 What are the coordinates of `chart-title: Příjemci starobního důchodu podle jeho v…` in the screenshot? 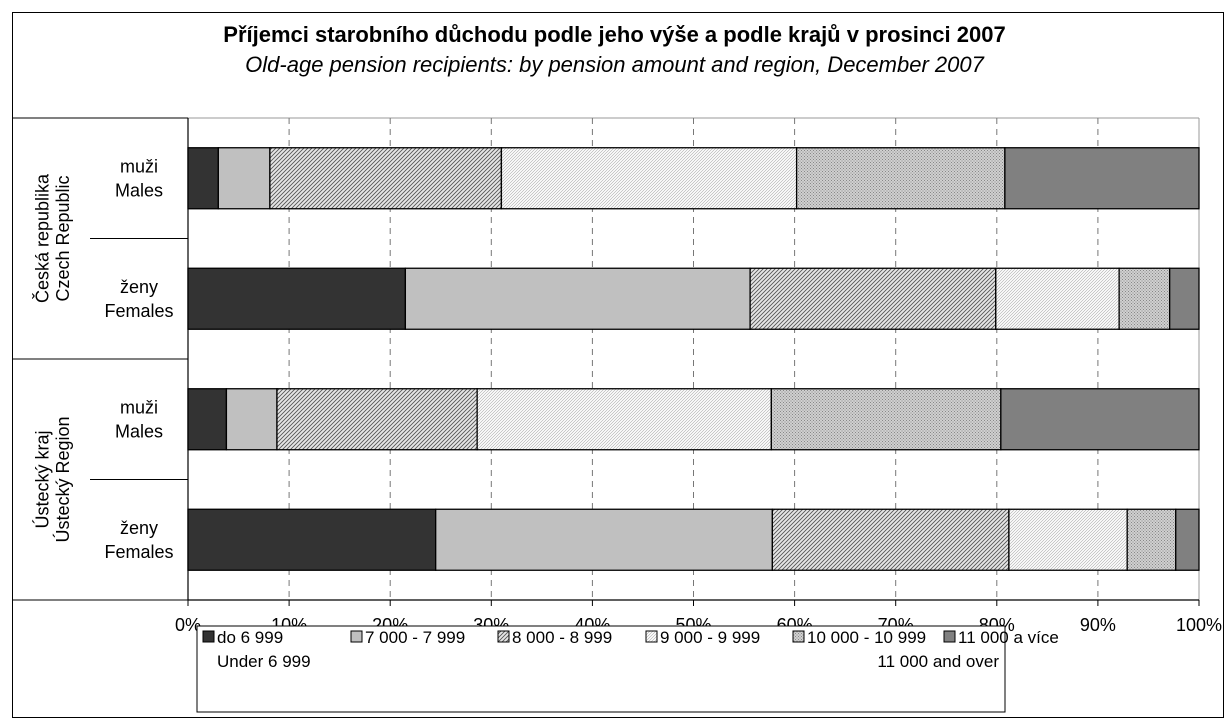 It's located at (614, 34).